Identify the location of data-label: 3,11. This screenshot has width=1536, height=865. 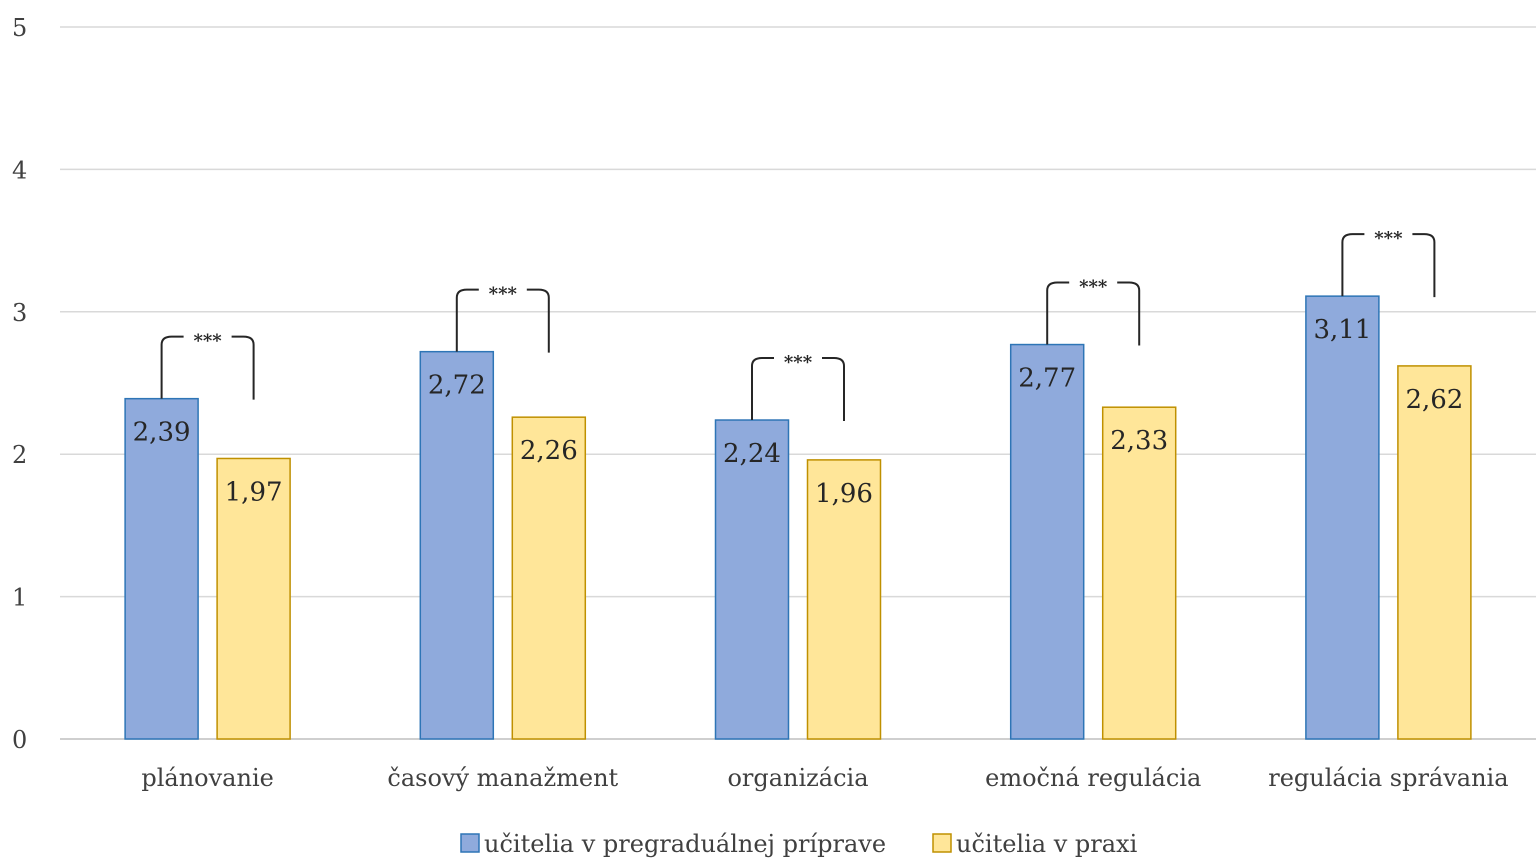
(1342, 330).